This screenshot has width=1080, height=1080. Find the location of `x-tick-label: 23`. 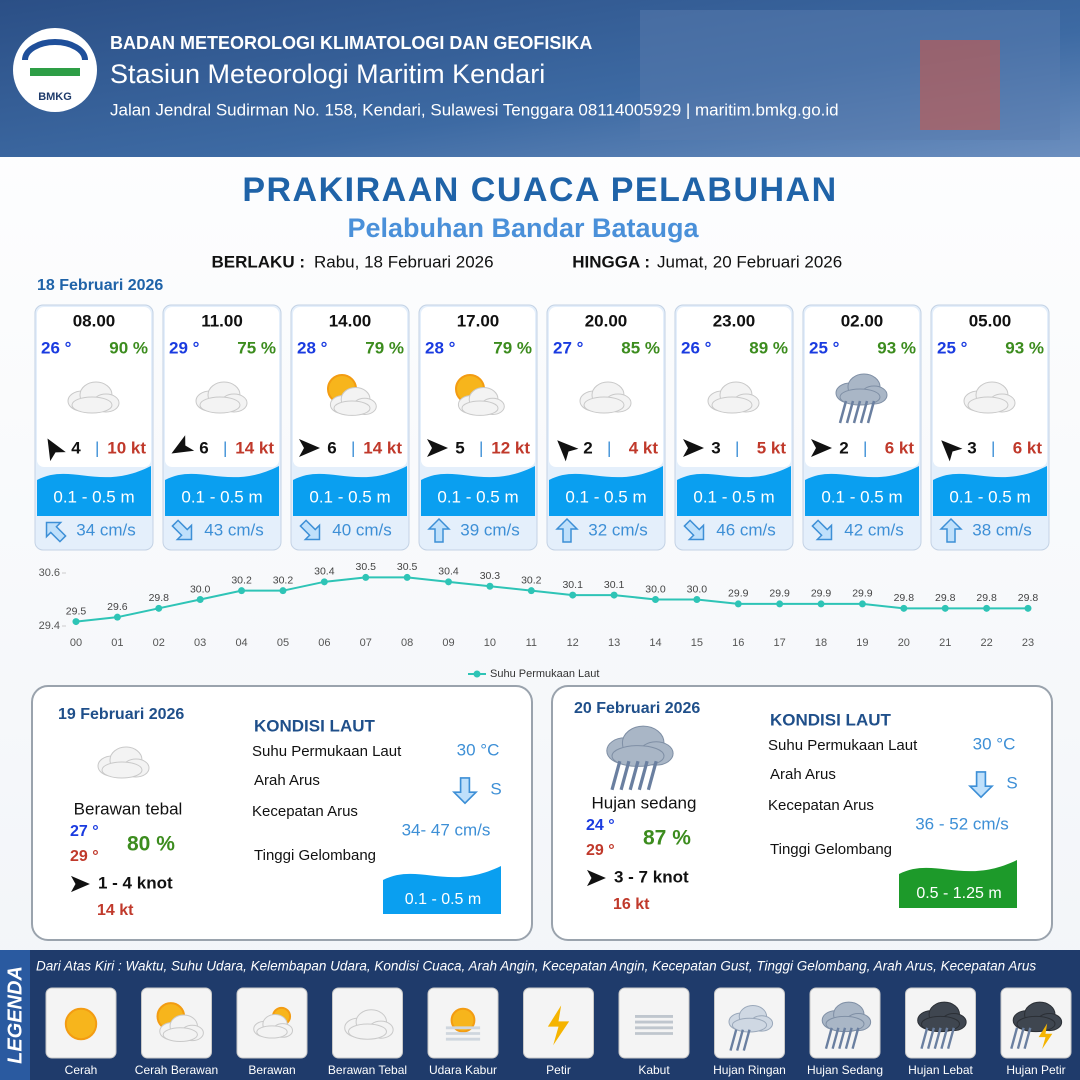

x-tick-label: 23 is located at coordinates (1028, 643).